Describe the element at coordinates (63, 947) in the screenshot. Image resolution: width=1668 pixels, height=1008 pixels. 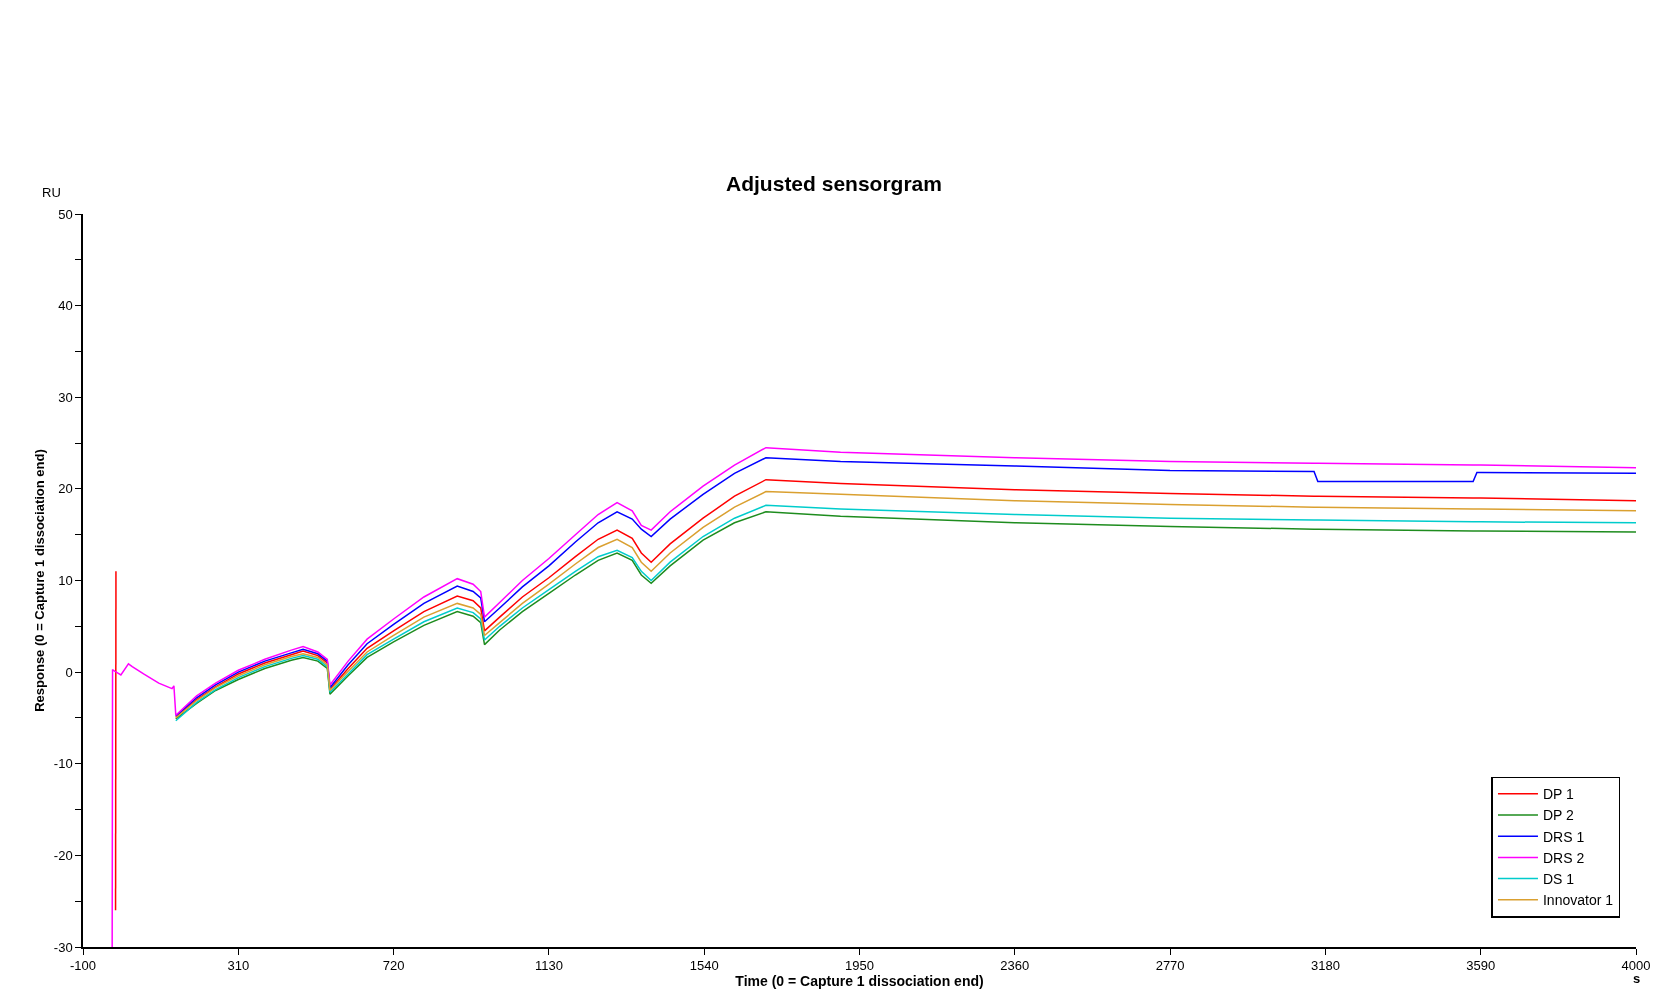
I see `y-tick-label: -30` at that location.